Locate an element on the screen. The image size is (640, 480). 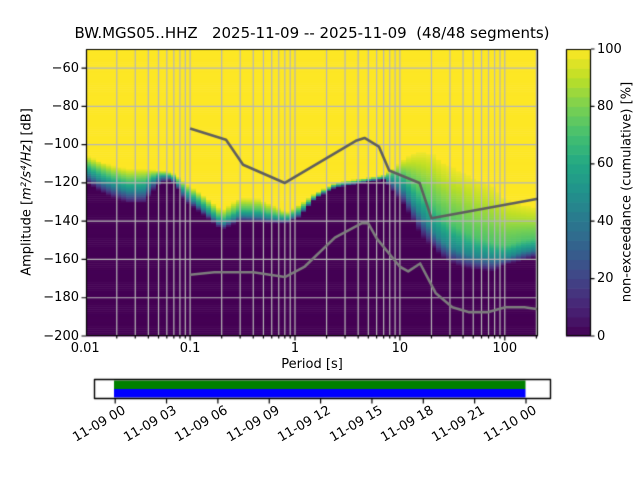
y-tick-label: −80 is located at coordinates (65, 106).